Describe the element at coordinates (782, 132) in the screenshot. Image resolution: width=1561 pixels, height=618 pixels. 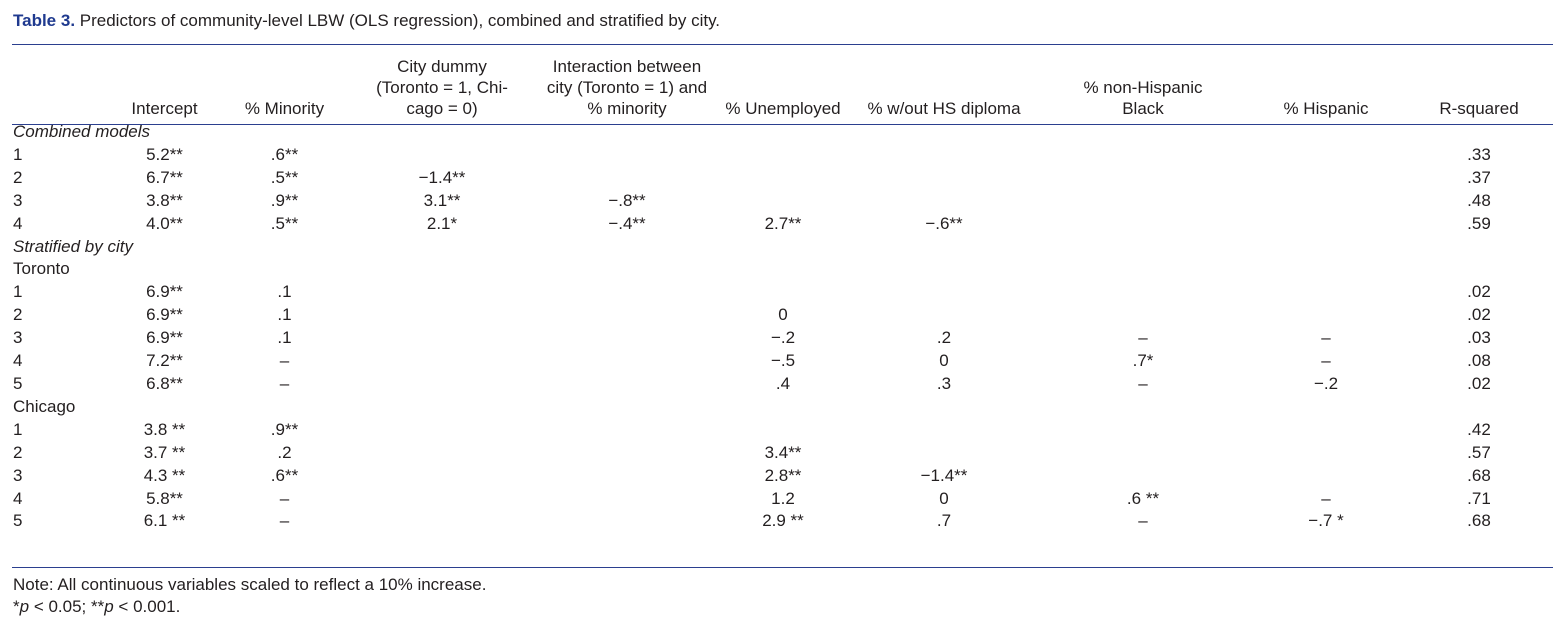
I see `section-row: Combined models` at that location.